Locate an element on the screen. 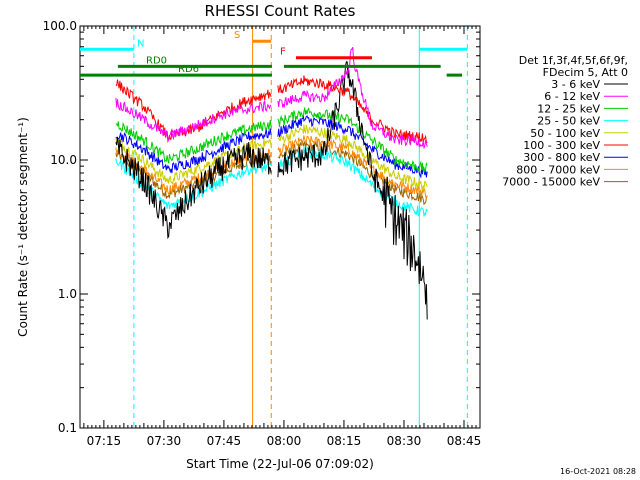 Image resolution: width=640 pixels, height=480 pixels. chart-title: RHESSI Count Rates is located at coordinates (280, 11).